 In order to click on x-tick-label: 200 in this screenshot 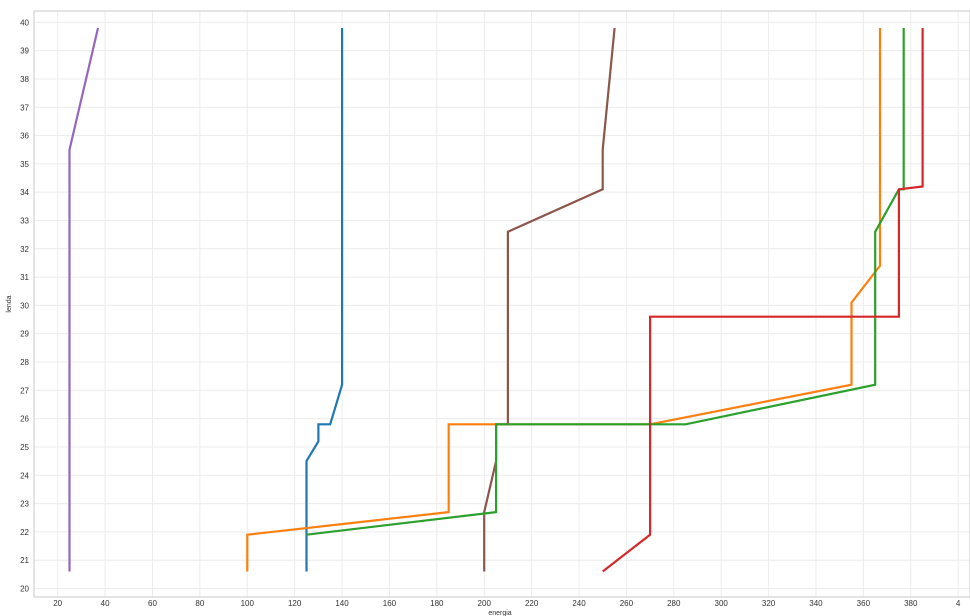, I will do `click(485, 603)`.